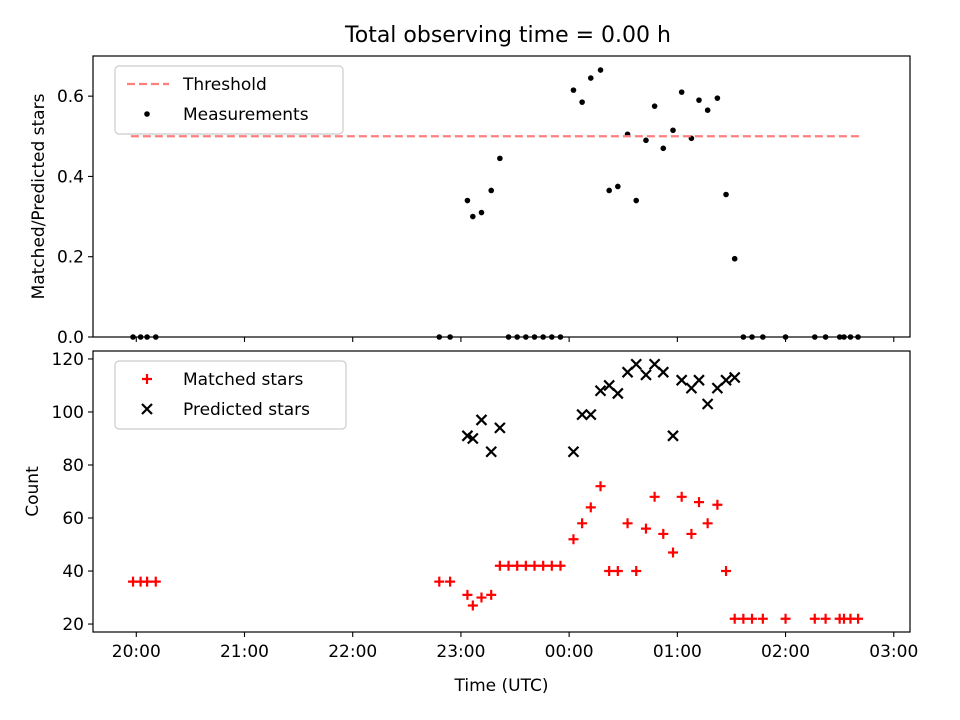  I want to click on bottom-x-tick-label: 00:00, so click(569, 652).